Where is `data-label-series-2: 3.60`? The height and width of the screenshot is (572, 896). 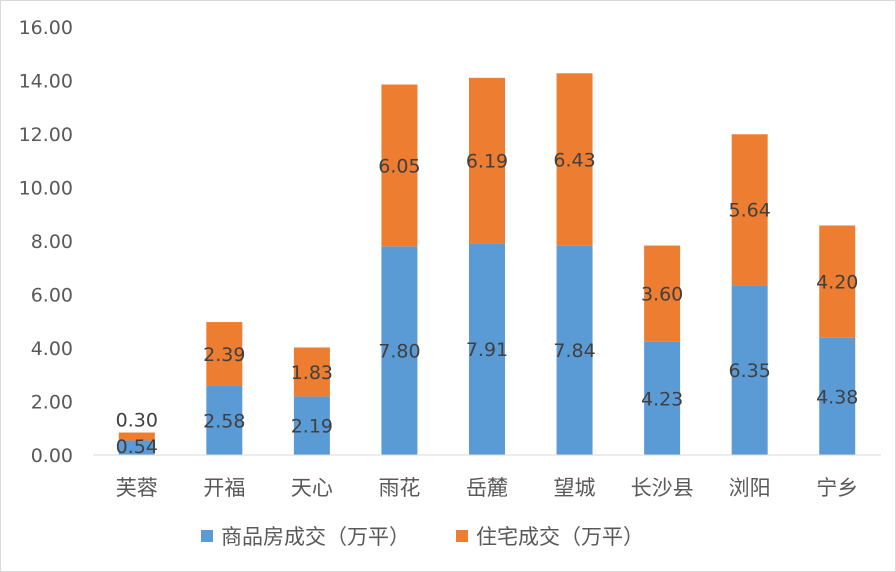
data-label-series-2: 3.60 is located at coordinates (662, 295).